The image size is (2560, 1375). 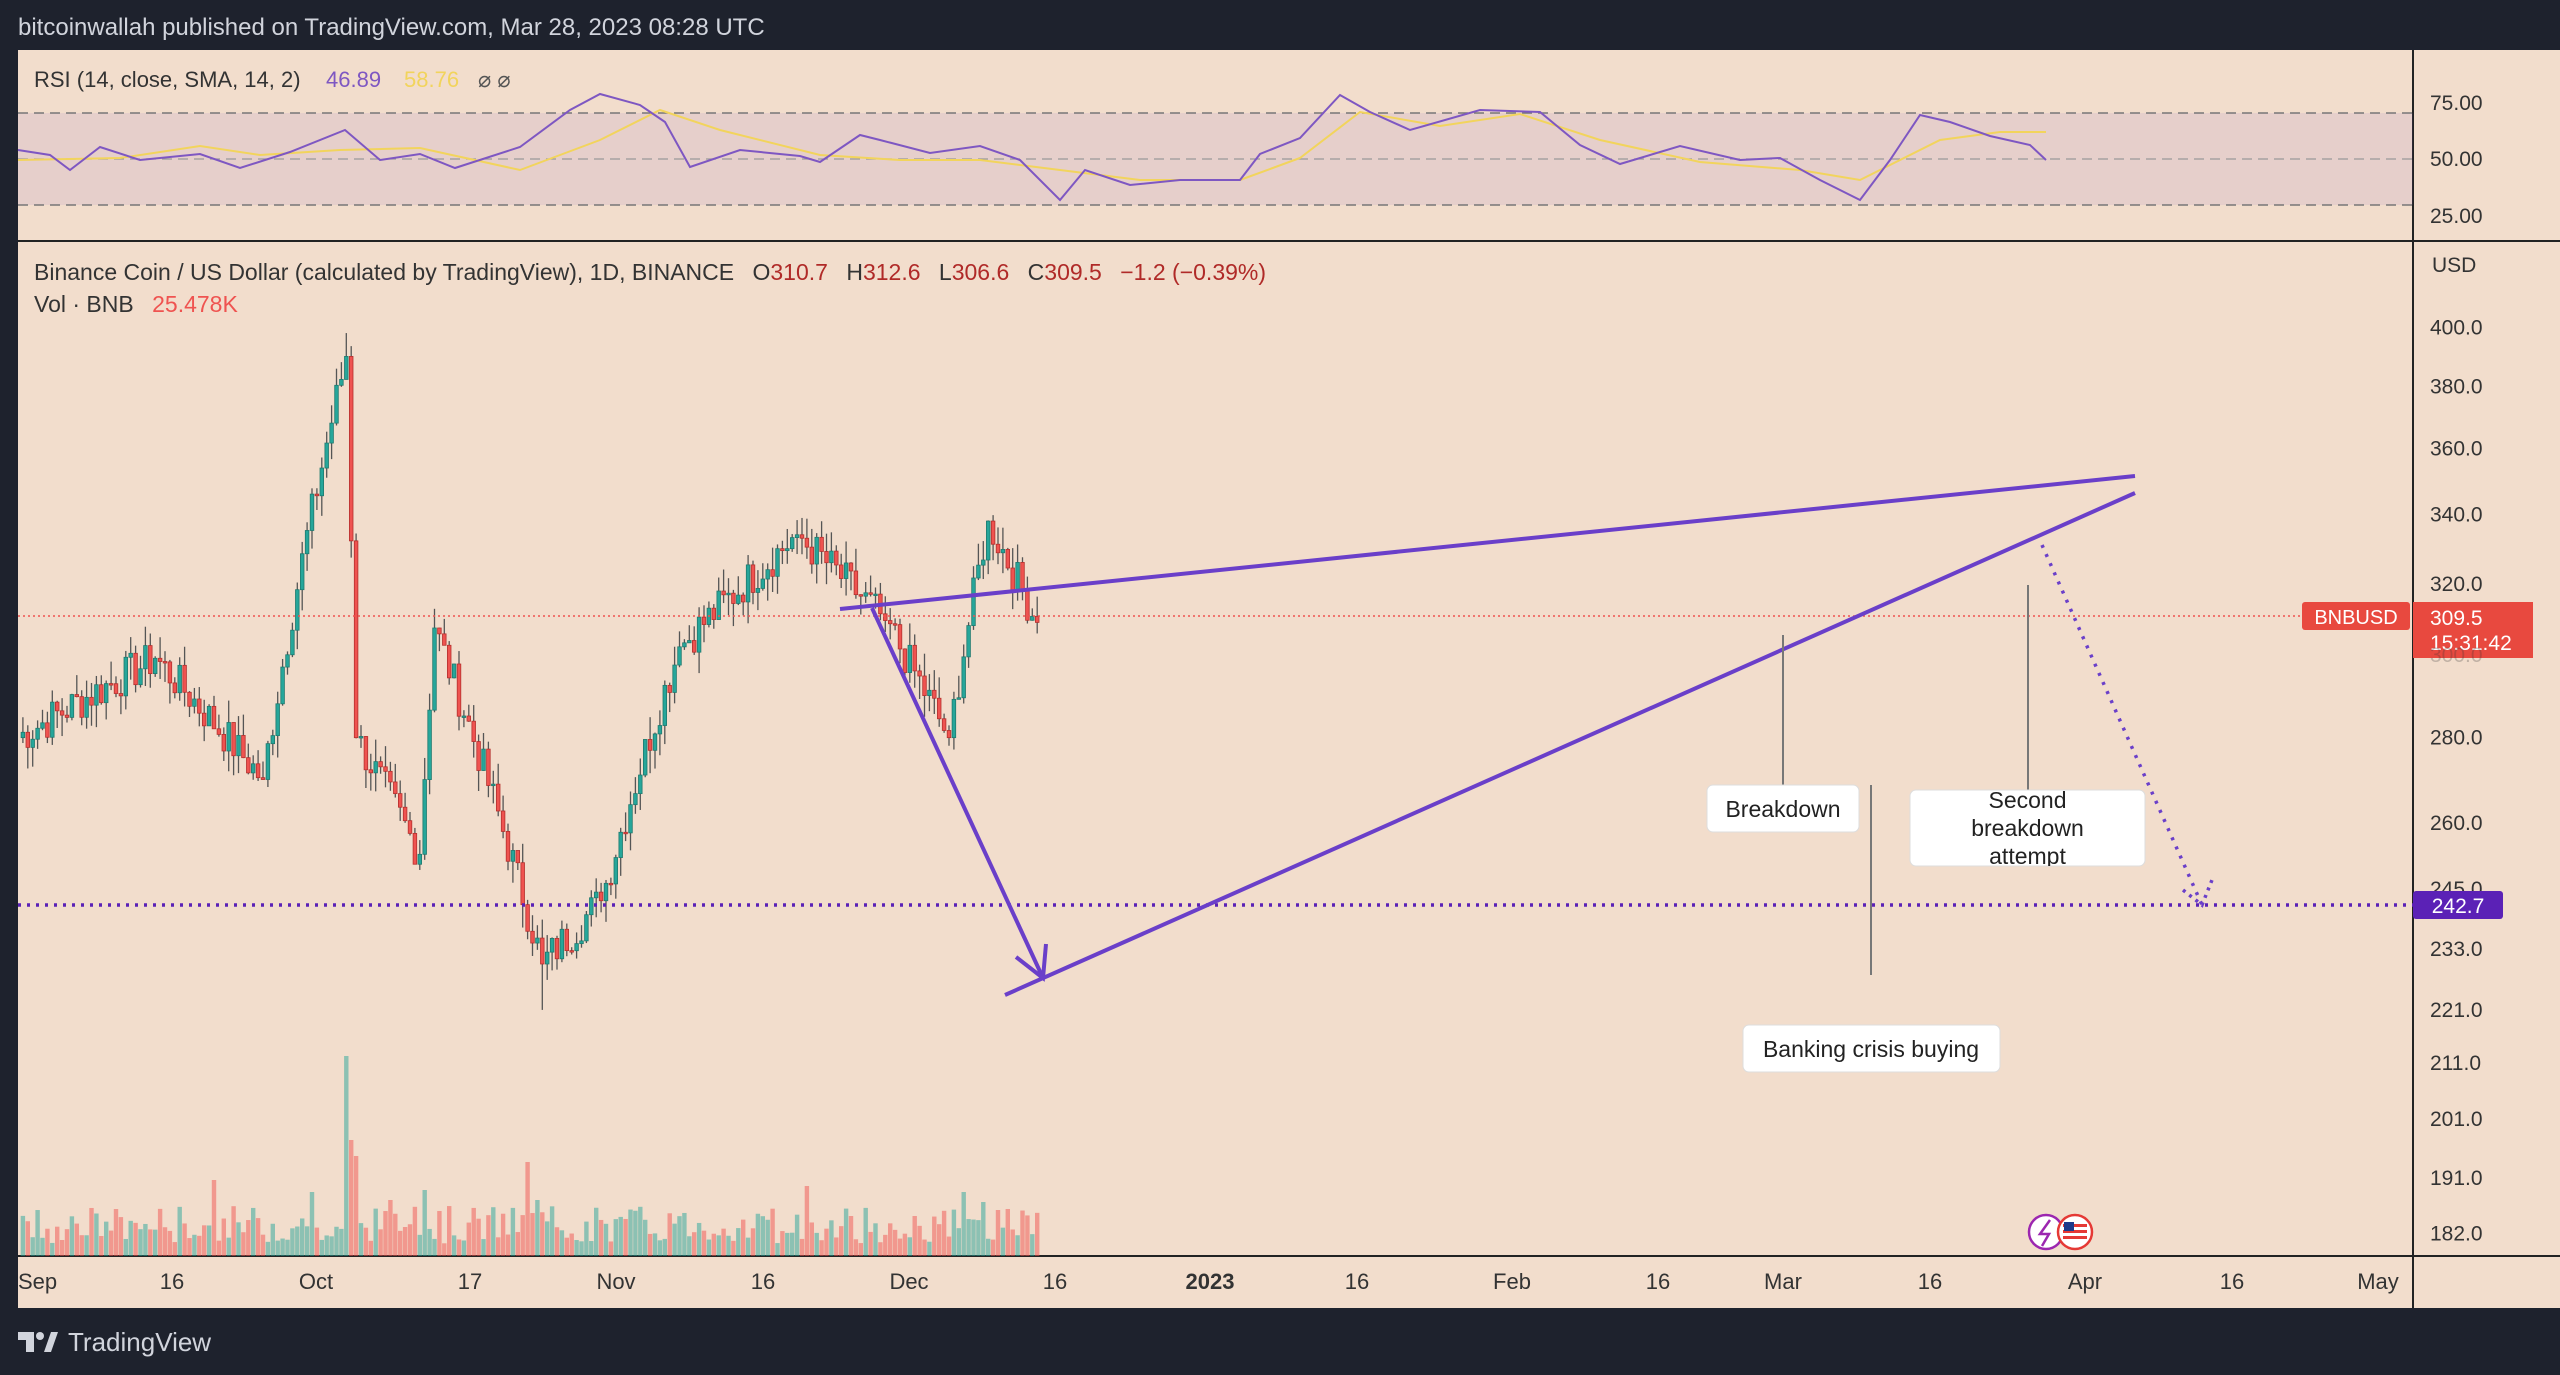 What do you see at coordinates (114, 1342) in the screenshot?
I see `tradingview-logo: TradingView` at bounding box center [114, 1342].